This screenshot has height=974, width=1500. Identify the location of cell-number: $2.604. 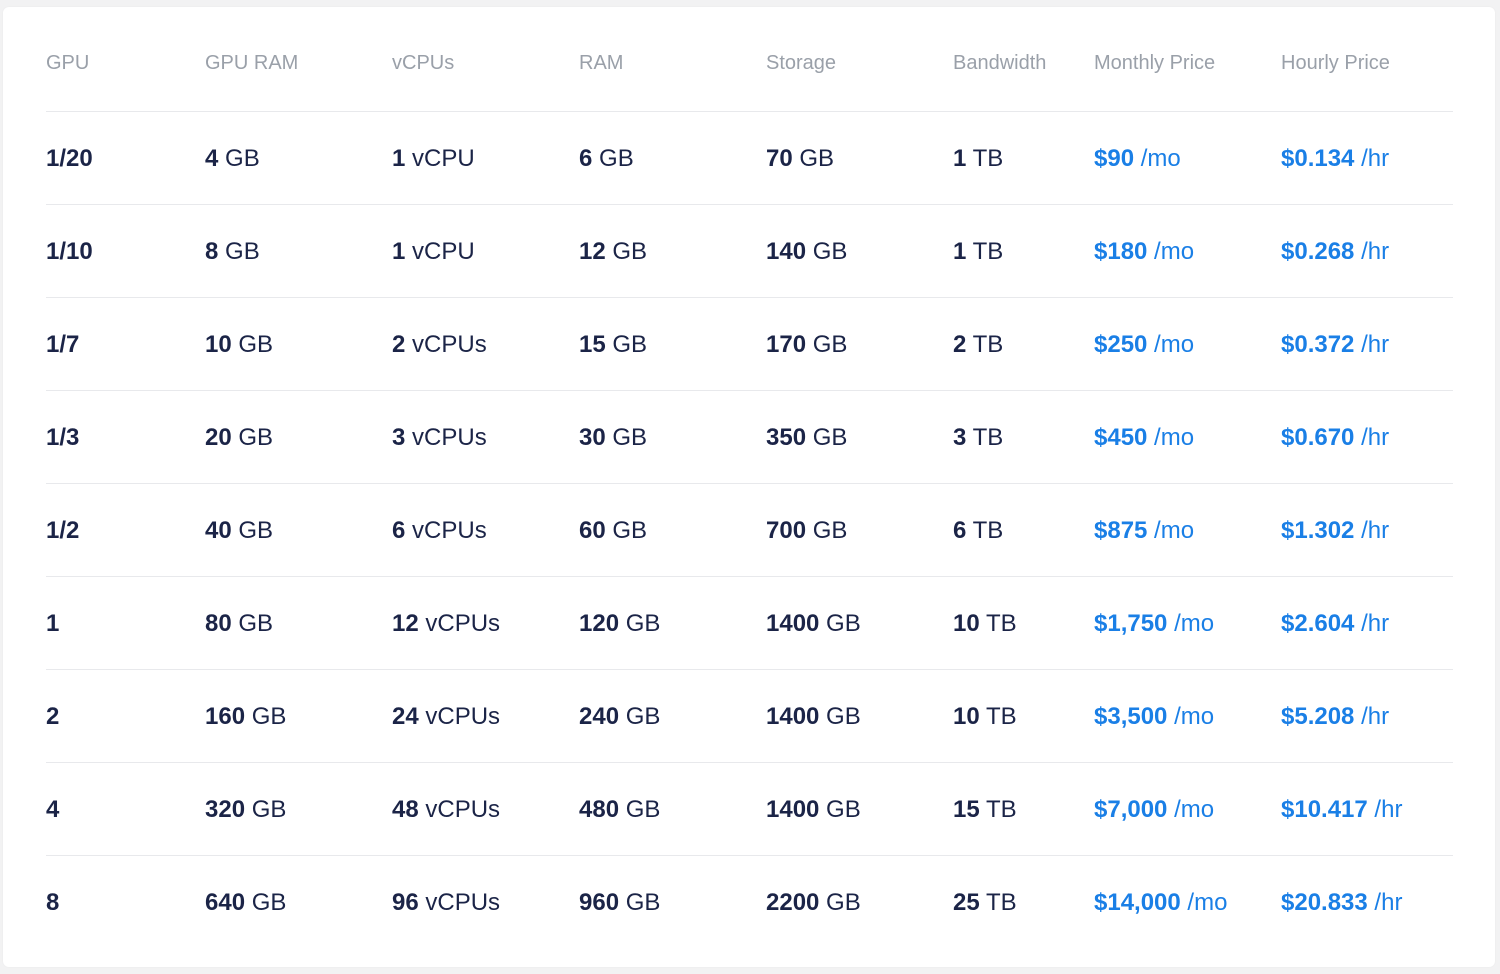
(1318, 623).